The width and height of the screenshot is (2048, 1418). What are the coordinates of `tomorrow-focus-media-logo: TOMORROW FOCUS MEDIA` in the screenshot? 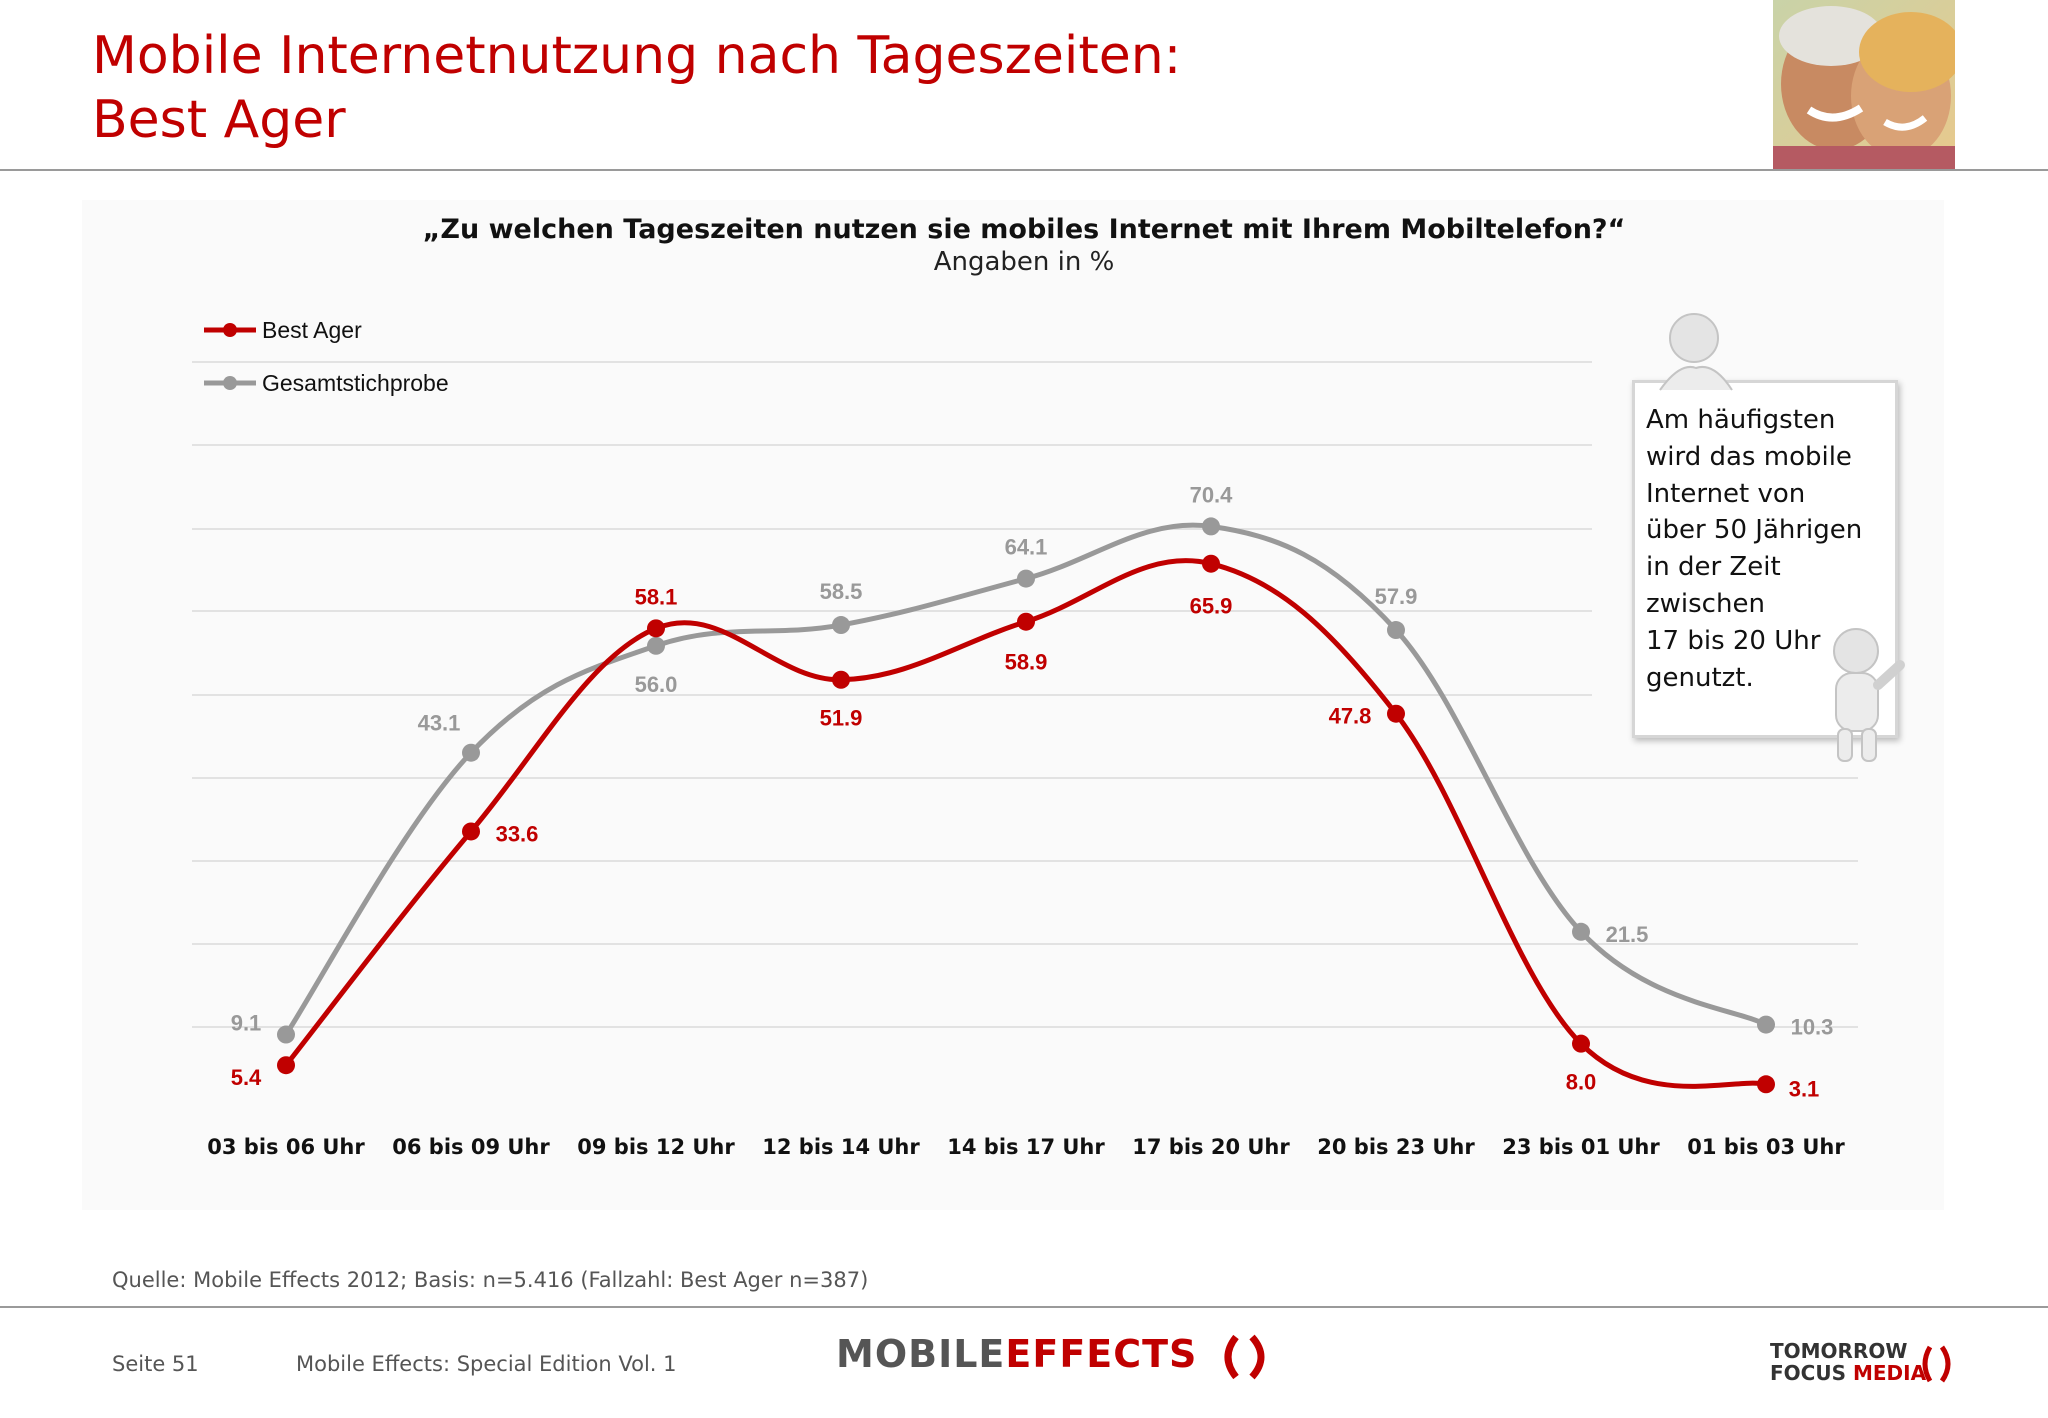 It's located at (1860, 1362).